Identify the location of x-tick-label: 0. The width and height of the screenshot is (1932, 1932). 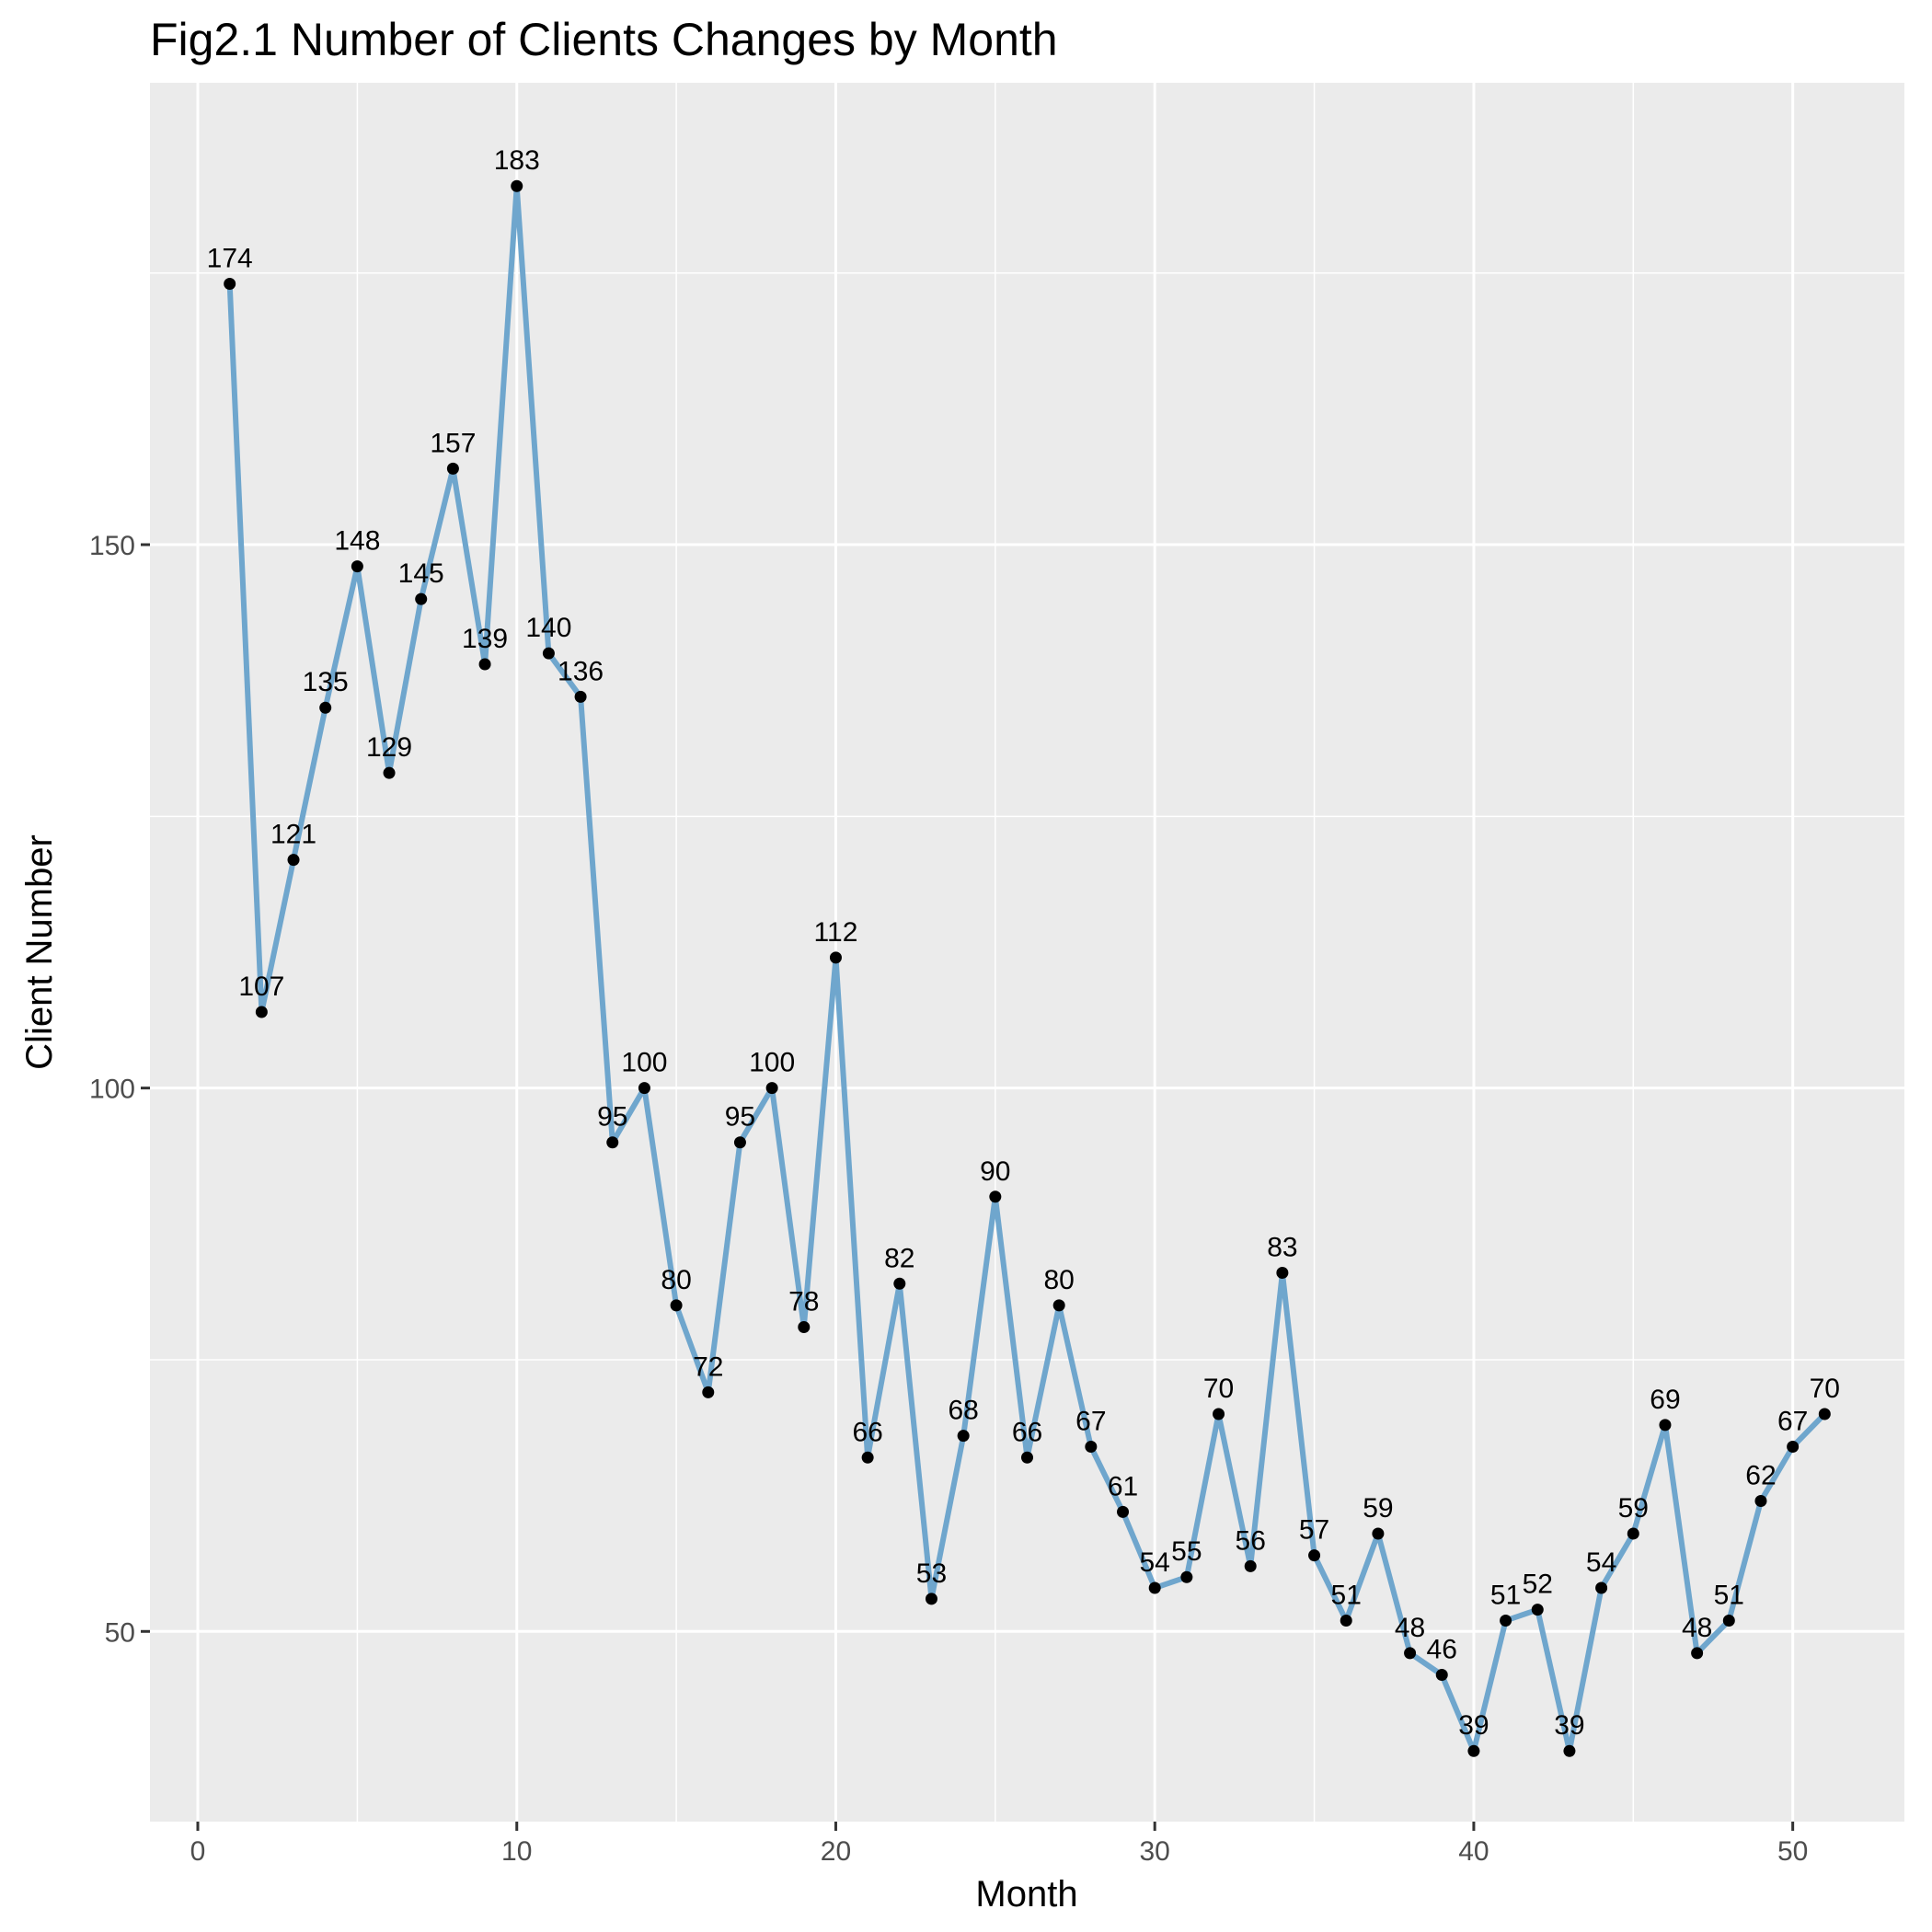
(198, 1851).